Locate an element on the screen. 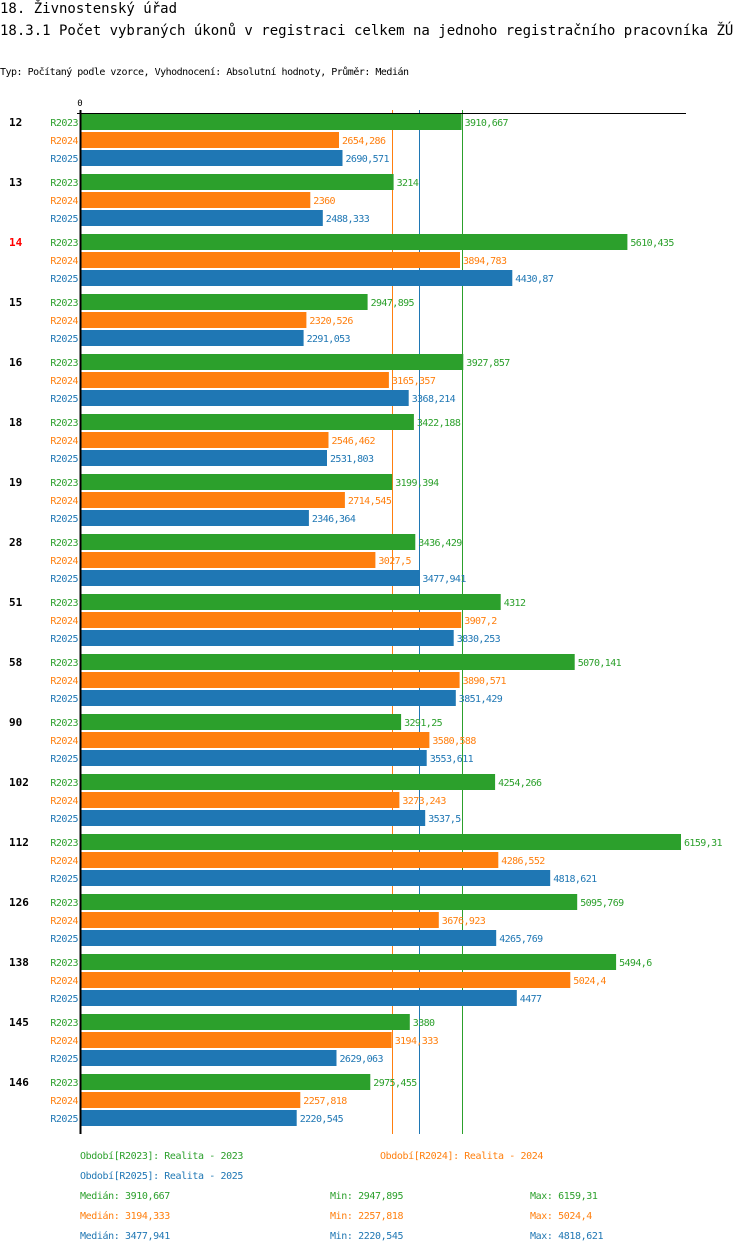  legend-period-r2024: Období[R2024]: Realita - 2024 is located at coordinates (461, 1156).